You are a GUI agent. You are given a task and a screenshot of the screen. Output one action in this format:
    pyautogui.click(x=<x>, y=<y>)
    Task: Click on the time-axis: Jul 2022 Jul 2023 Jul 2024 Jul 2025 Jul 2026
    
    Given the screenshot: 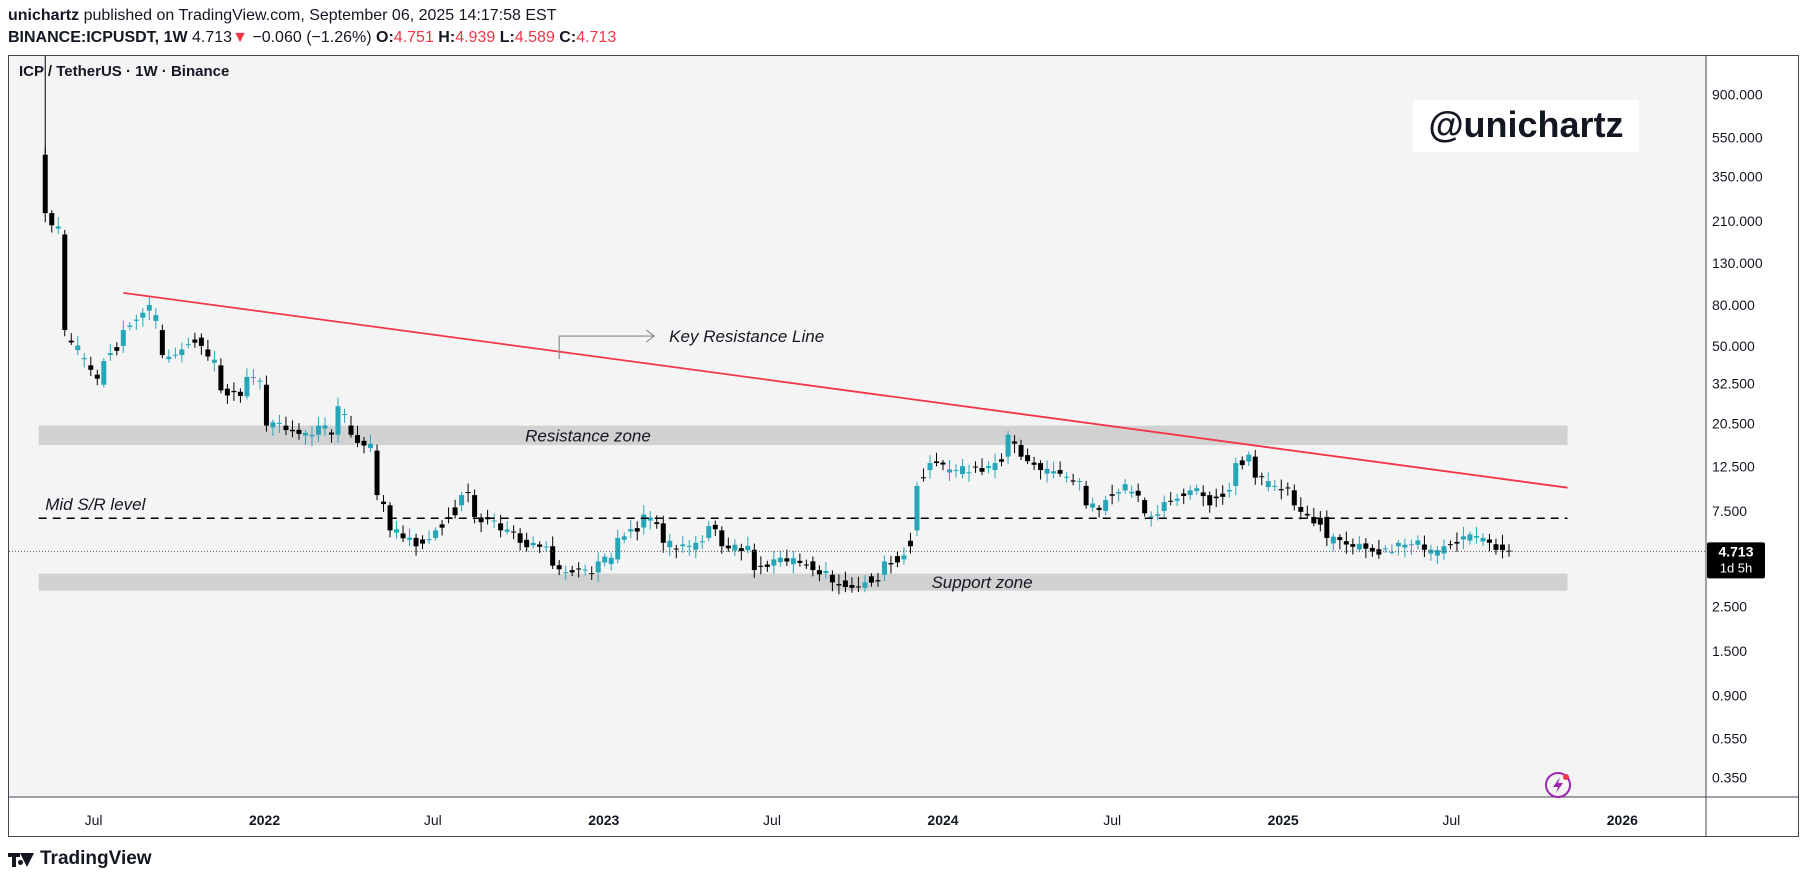 What is the action you would take?
    pyautogui.click(x=862, y=820)
    